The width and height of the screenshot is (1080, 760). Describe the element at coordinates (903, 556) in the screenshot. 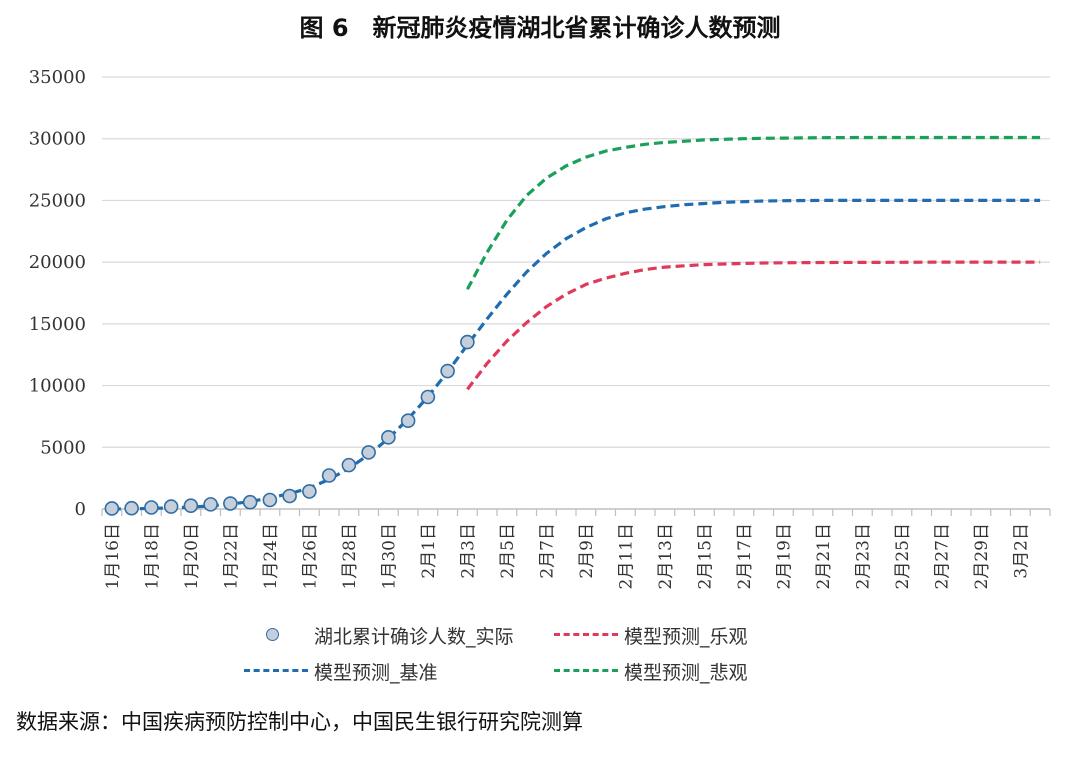

I see `x-tick-label: 2月25日` at that location.